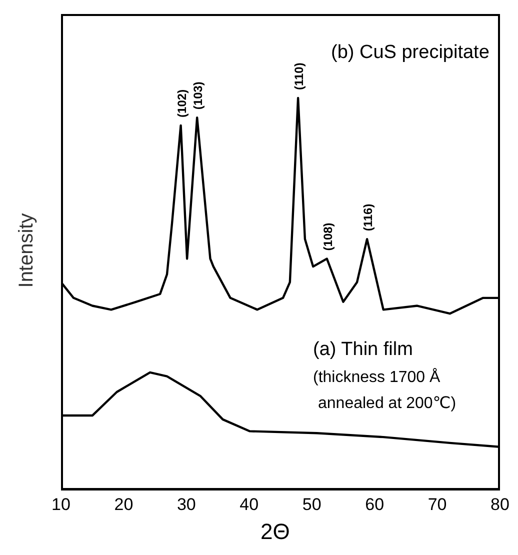 The width and height of the screenshot is (518, 555). I want to click on annotation: (108), so click(327, 236).